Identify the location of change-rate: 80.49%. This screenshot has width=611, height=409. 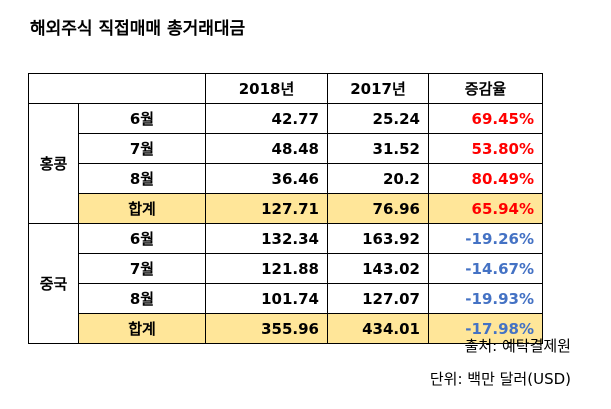
(485, 178).